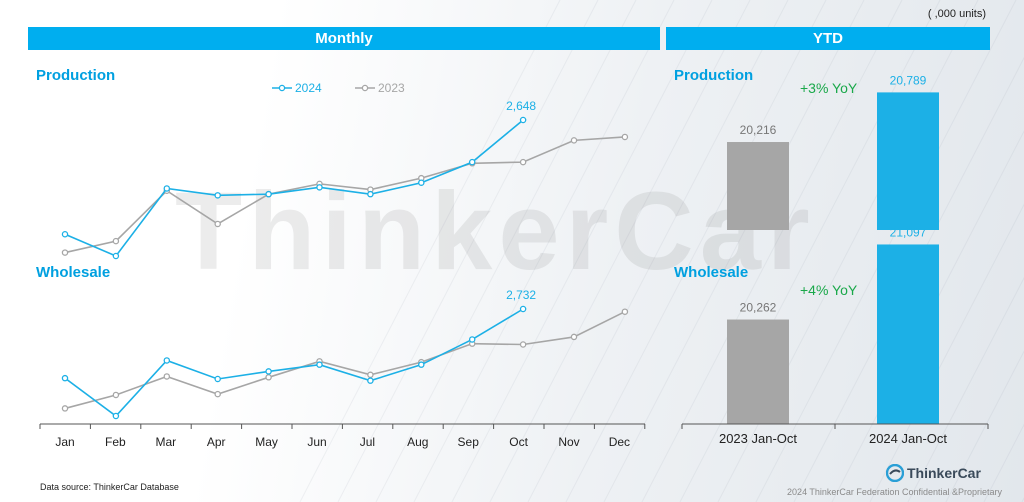  What do you see at coordinates (472, 162) in the screenshot?
I see `point-2024-Sep-chart0` at bounding box center [472, 162].